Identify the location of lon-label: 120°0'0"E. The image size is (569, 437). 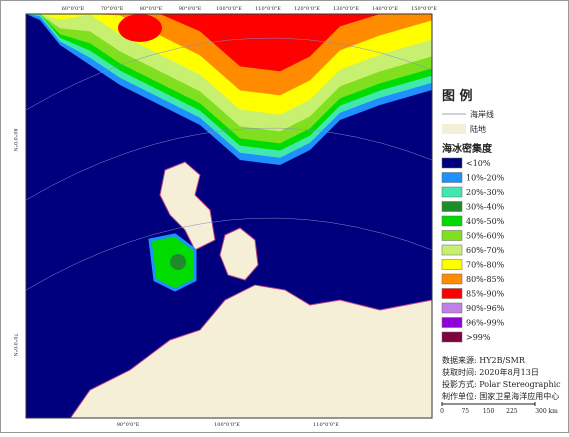
(307, 9).